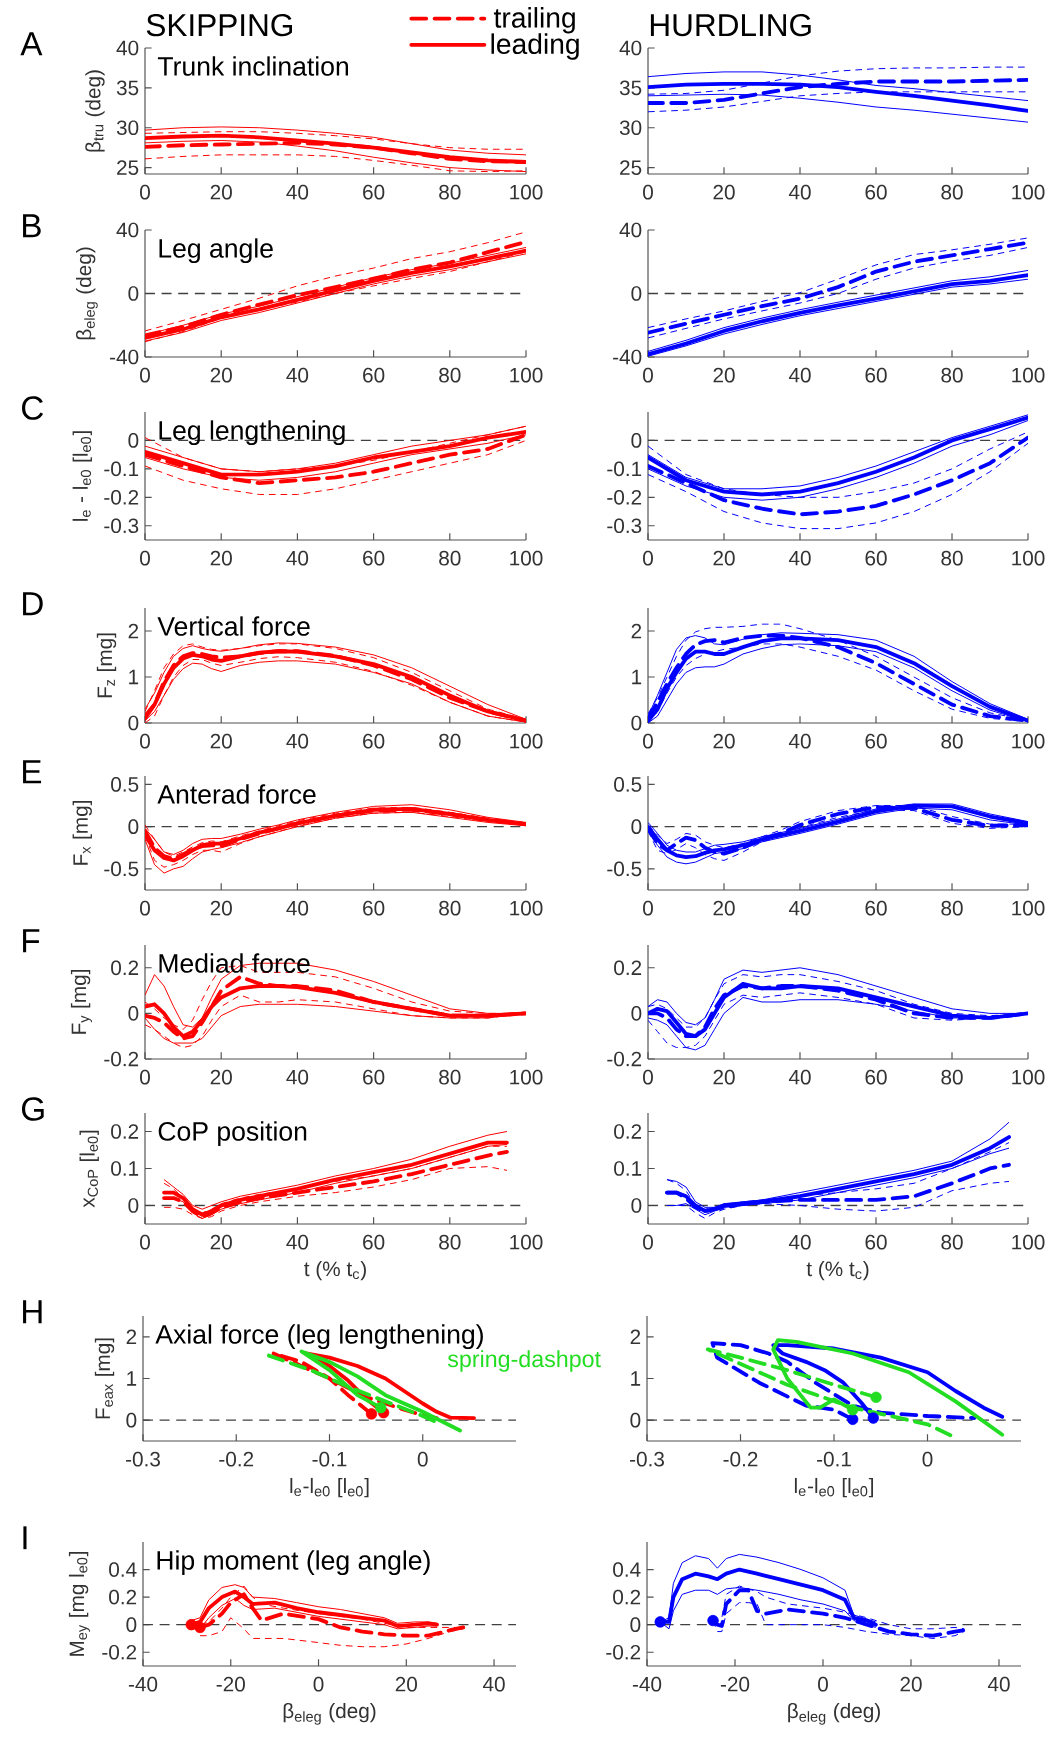  What do you see at coordinates (293, 1563) in the screenshot?
I see `chart-title: Hip moment (leg angle)` at bounding box center [293, 1563].